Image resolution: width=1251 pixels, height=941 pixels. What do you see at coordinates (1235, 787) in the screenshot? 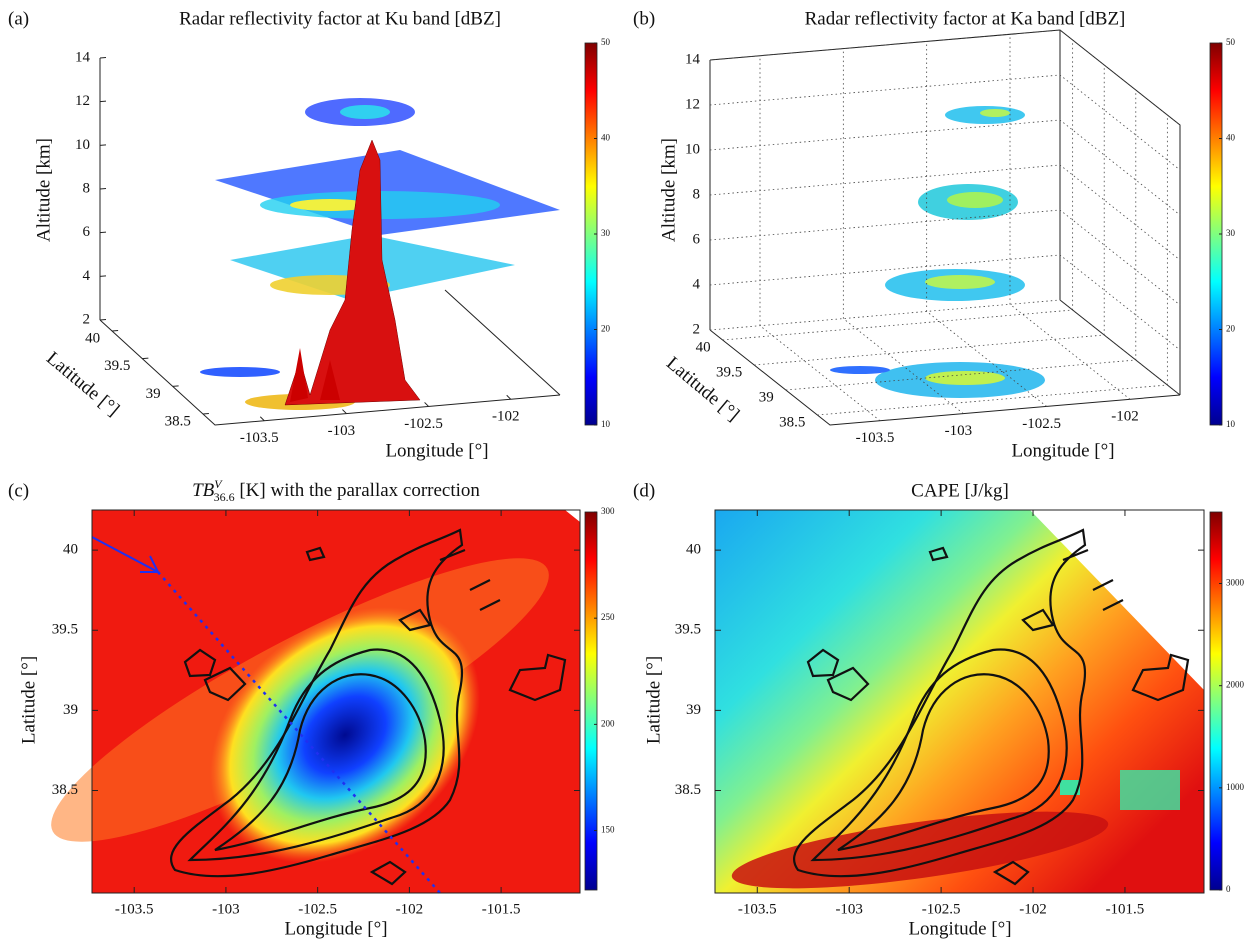
I see `colorbar-tick-label: 1000` at bounding box center [1235, 787].